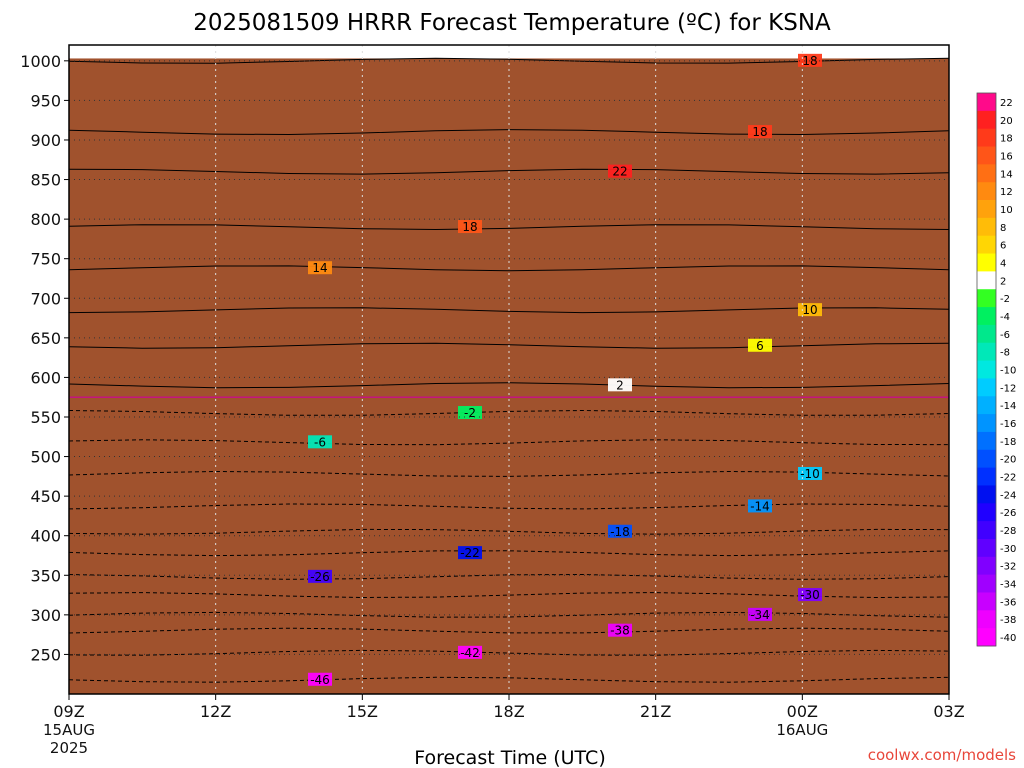  What do you see at coordinates (1003, 263) in the screenshot?
I see `colorbar-label: 4` at bounding box center [1003, 263].